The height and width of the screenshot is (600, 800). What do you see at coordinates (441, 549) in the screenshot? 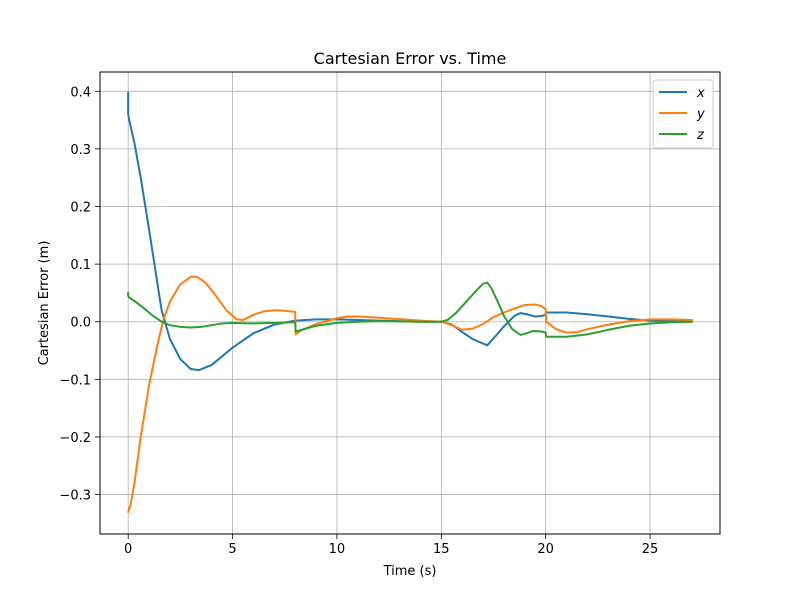
I see `x-tick-label: 15` at bounding box center [441, 549].